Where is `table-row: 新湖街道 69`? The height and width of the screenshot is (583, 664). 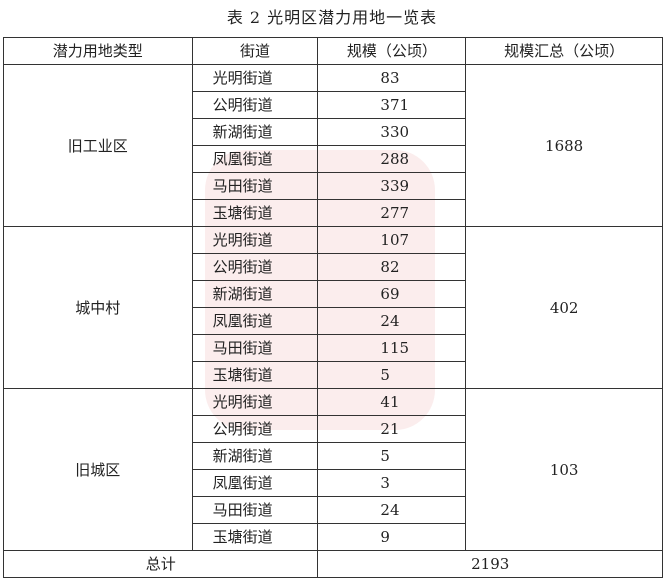
table-row: 新湖街道 69 is located at coordinates (333, 294).